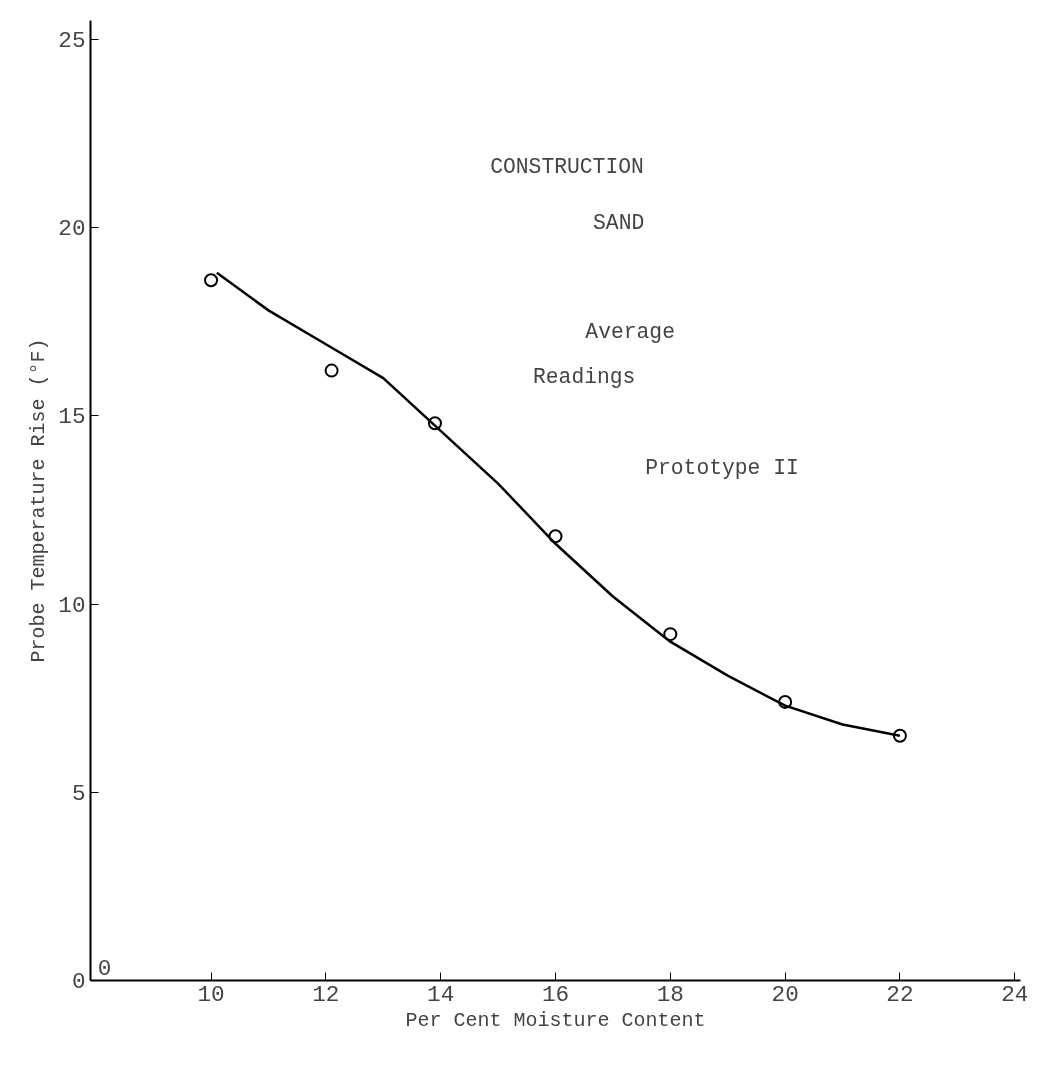  Describe the element at coordinates (555, 994) in the screenshot. I see `x-tick-label: 16` at that location.